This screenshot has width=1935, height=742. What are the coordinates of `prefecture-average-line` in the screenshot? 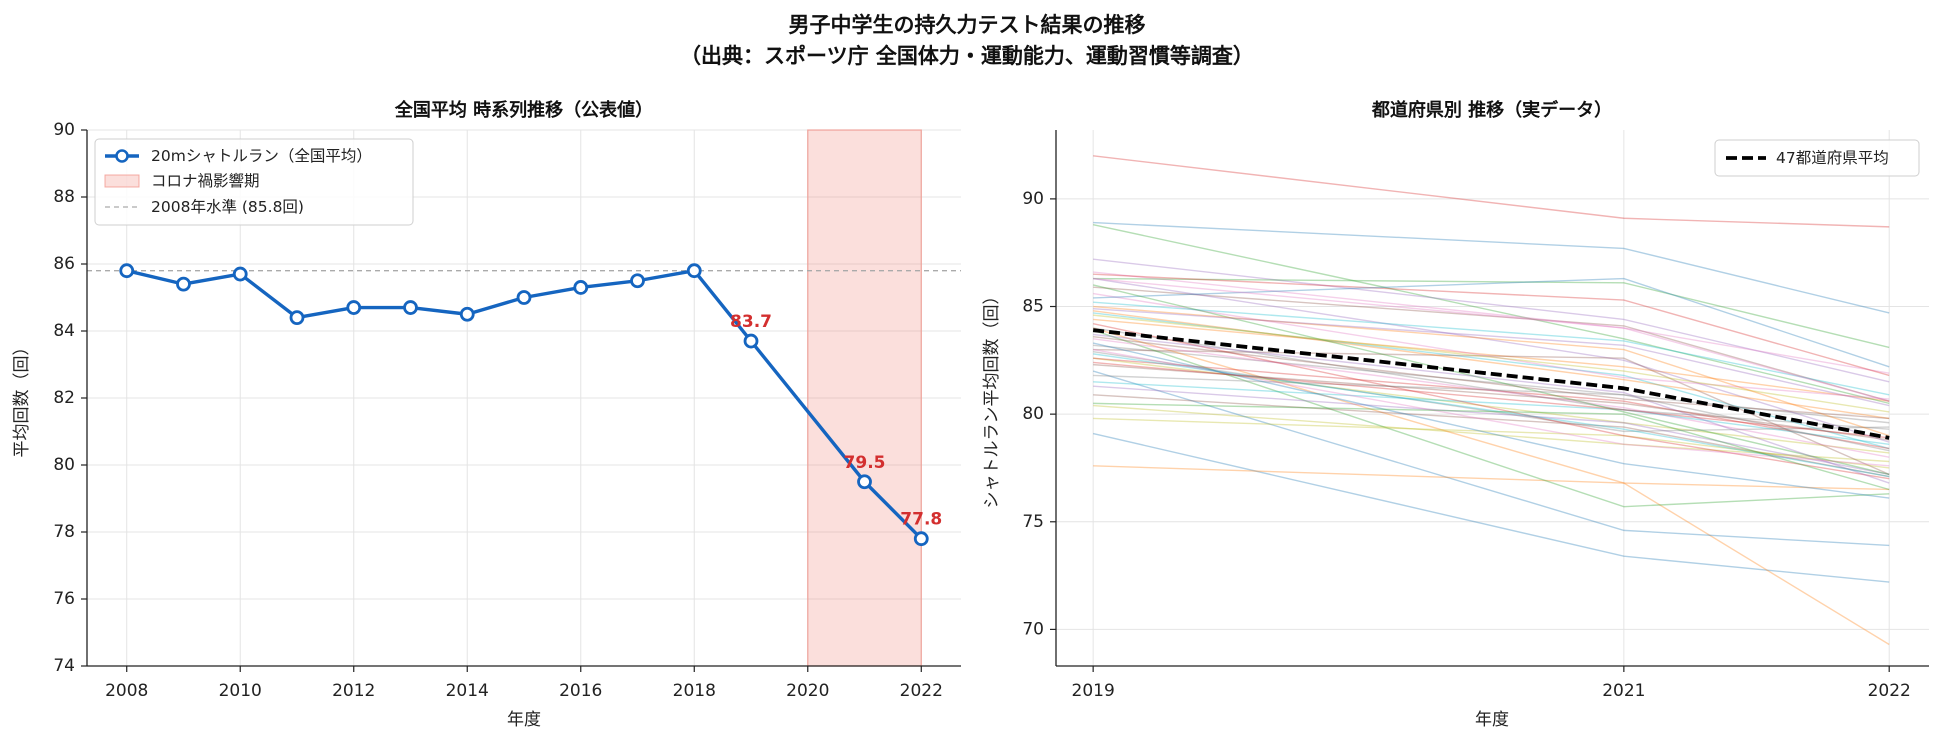 It's located at (1491, 384).